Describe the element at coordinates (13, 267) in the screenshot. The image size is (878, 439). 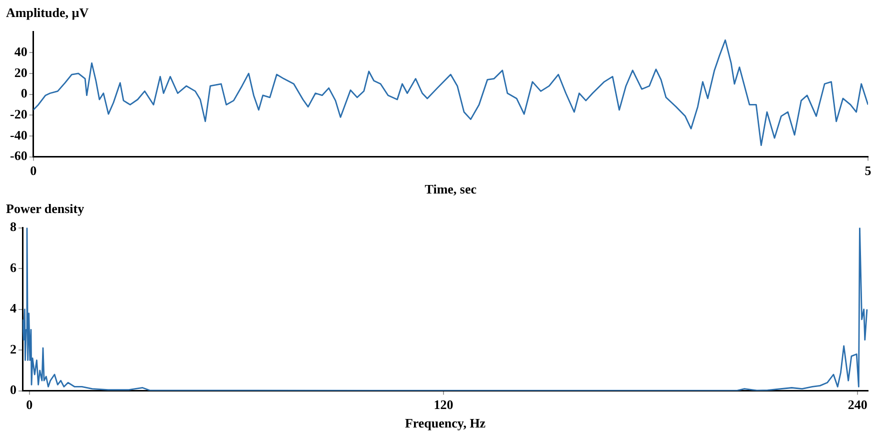
I see `y-tick-label: 6` at that location.